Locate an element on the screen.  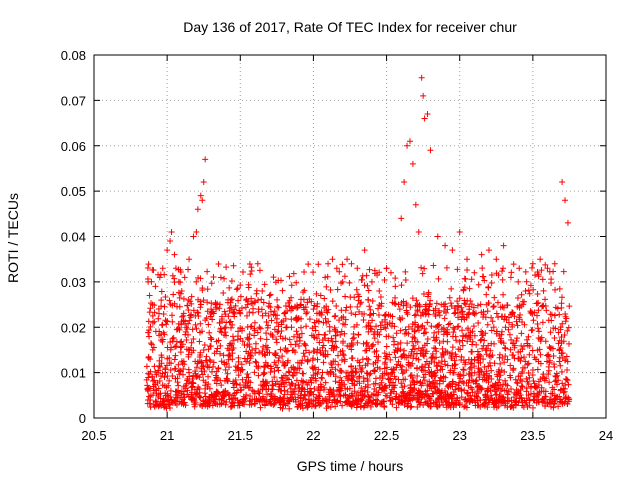
y-tick-label: 0.03 is located at coordinates (73, 282).